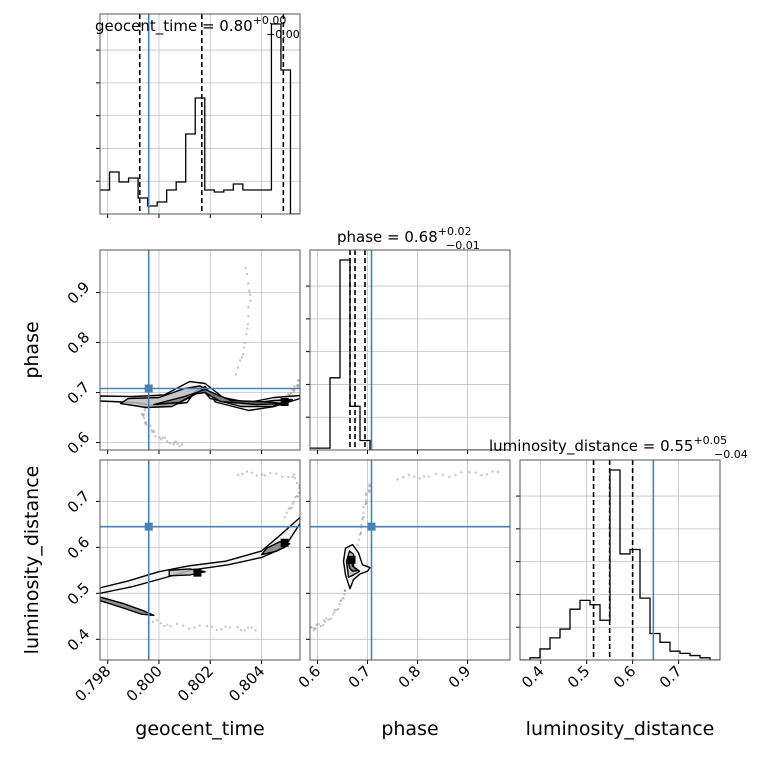 The width and height of the screenshot is (760, 760). What do you see at coordinates (460, 677) in the screenshot?
I see `x-tick-label-phase: 0.9` at bounding box center [460, 677].